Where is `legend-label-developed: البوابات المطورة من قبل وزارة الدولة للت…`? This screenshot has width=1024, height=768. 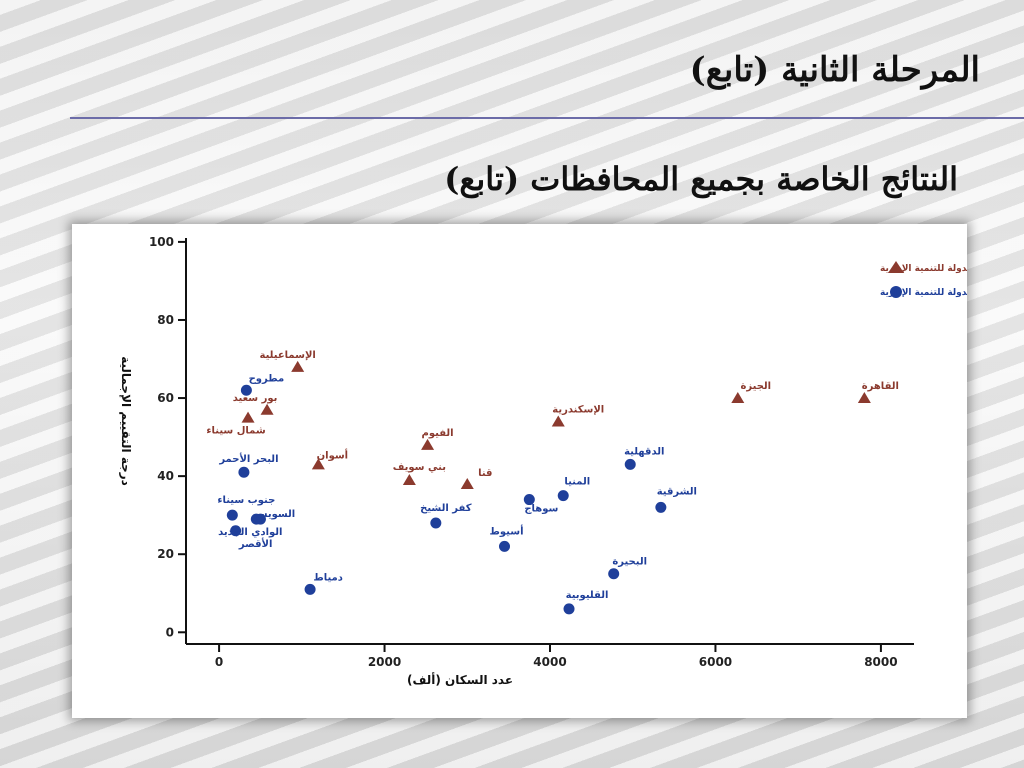 legend-label-developed: البوابات المطورة من قبل وزارة الدولة للت… is located at coordinates (923, 269).